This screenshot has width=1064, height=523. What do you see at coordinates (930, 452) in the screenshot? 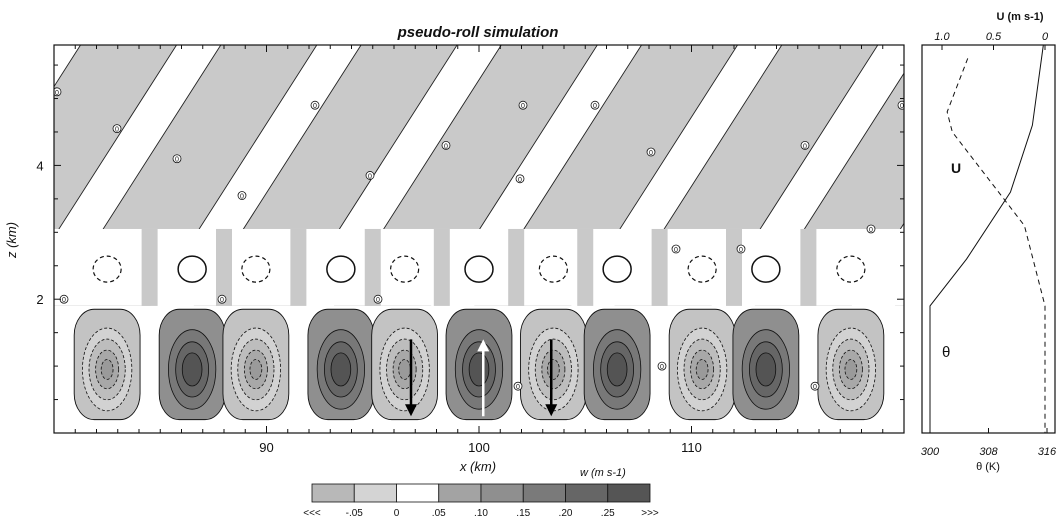
I see `theta-axis-tick-label: 300` at bounding box center [930, 452].